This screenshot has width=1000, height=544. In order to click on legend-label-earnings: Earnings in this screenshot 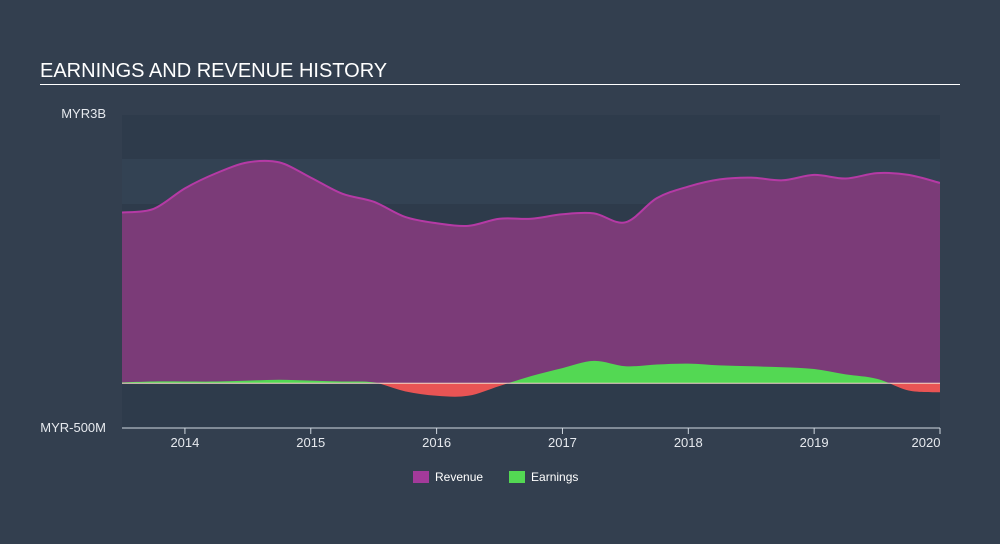, I will do `click(555, 477)`.